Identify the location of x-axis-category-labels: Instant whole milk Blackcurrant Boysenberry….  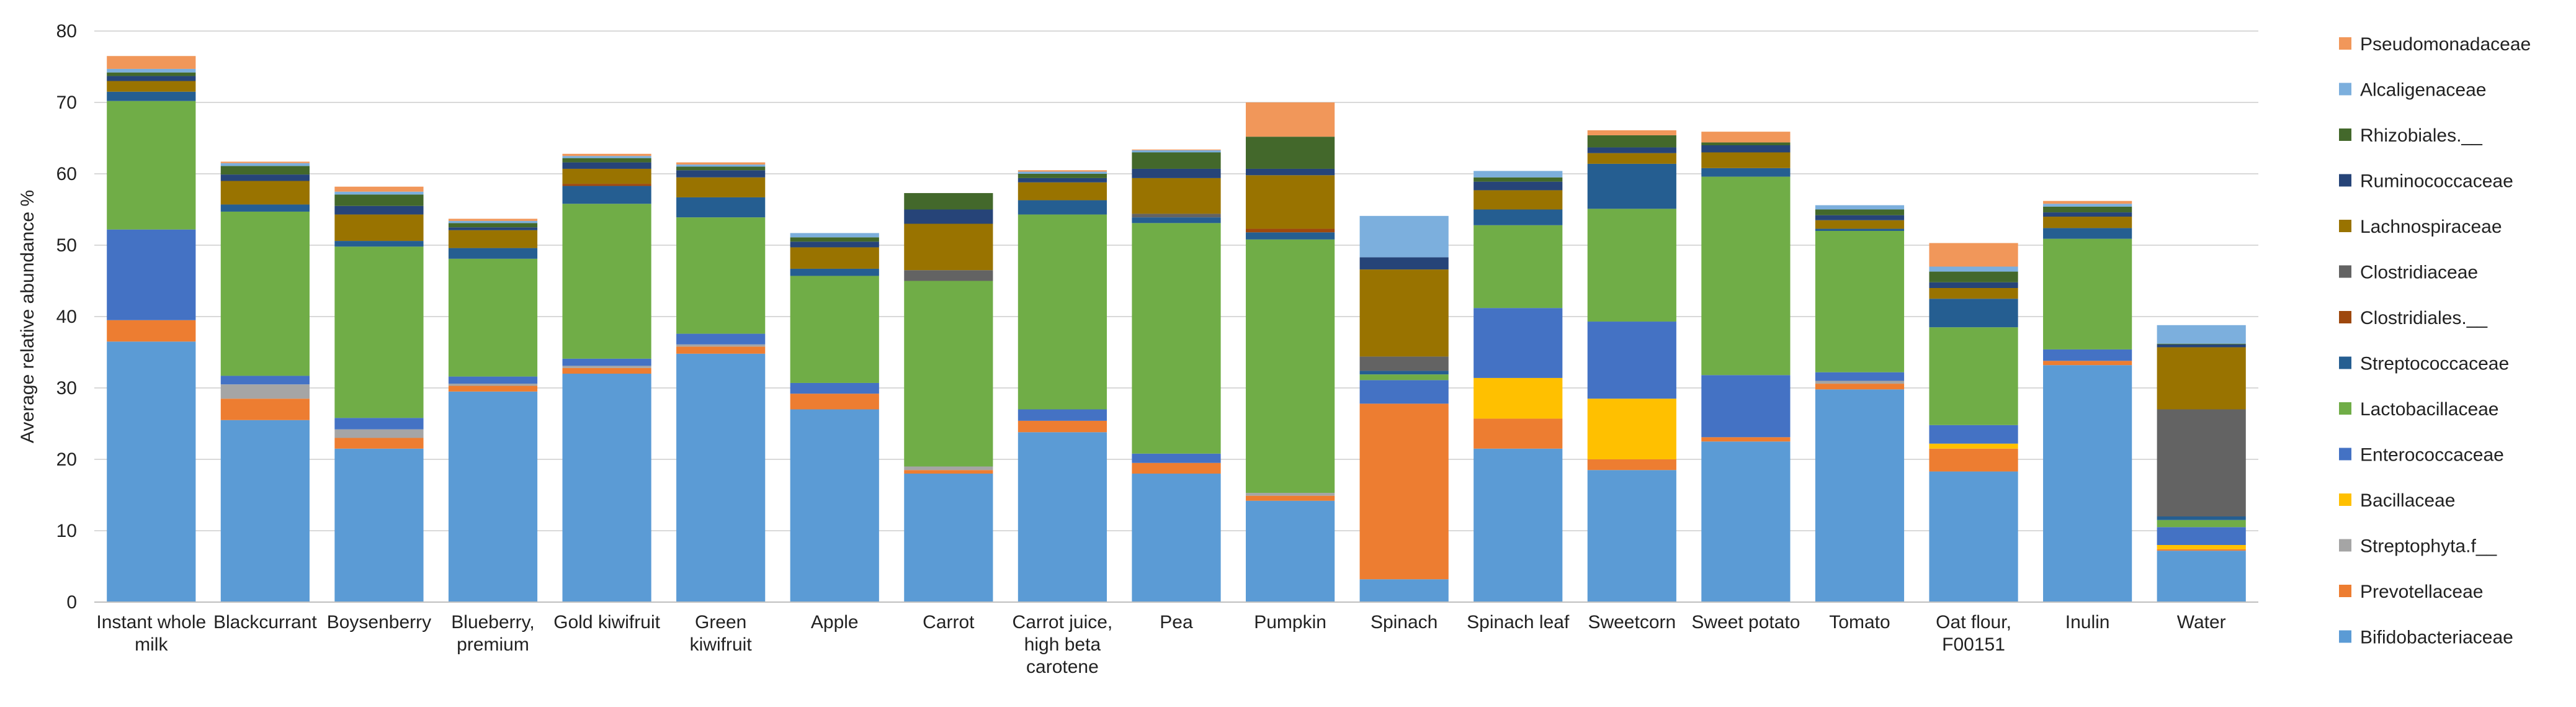
(1160, 644).